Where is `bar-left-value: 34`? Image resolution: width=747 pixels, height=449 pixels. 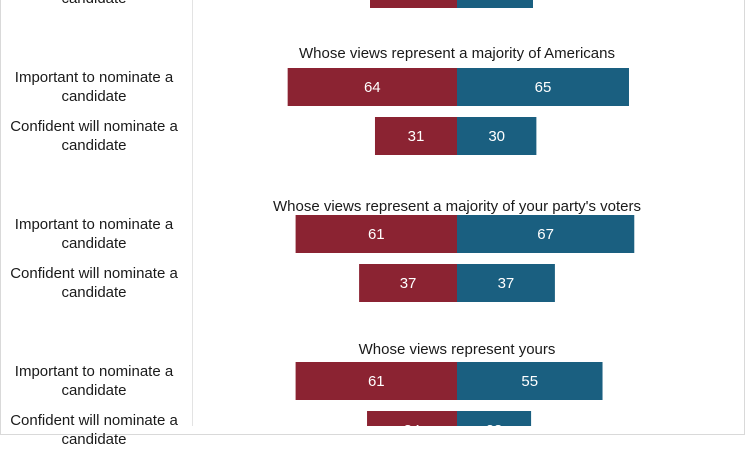
bar-left-value: 34 is located at coordinates (412, 424).